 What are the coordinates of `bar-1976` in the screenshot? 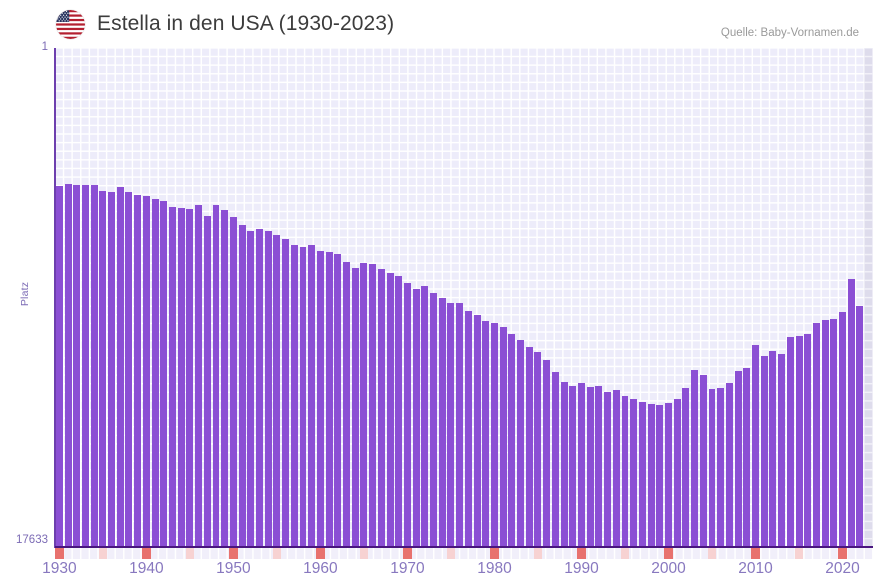 It's located at (460, 424).